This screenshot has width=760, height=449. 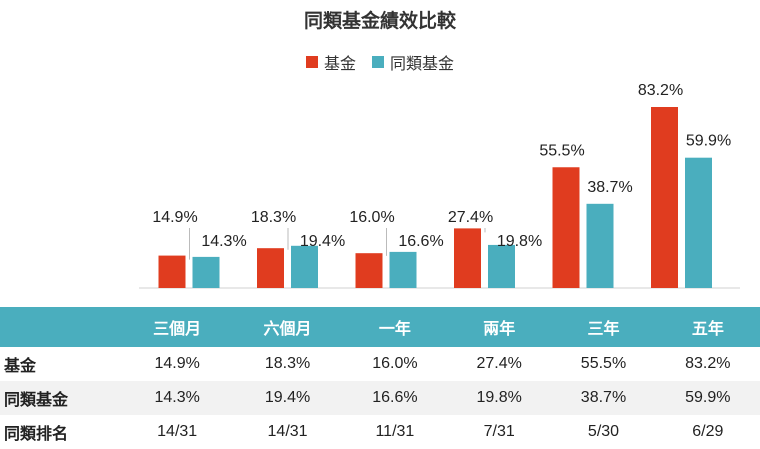 I want to click on table-row-label: 同類排名, so click(x=36, y=434).